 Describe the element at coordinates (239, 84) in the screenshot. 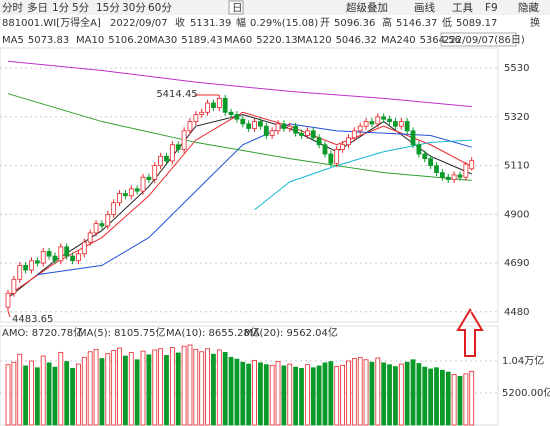

I see `ma-line` at that location.